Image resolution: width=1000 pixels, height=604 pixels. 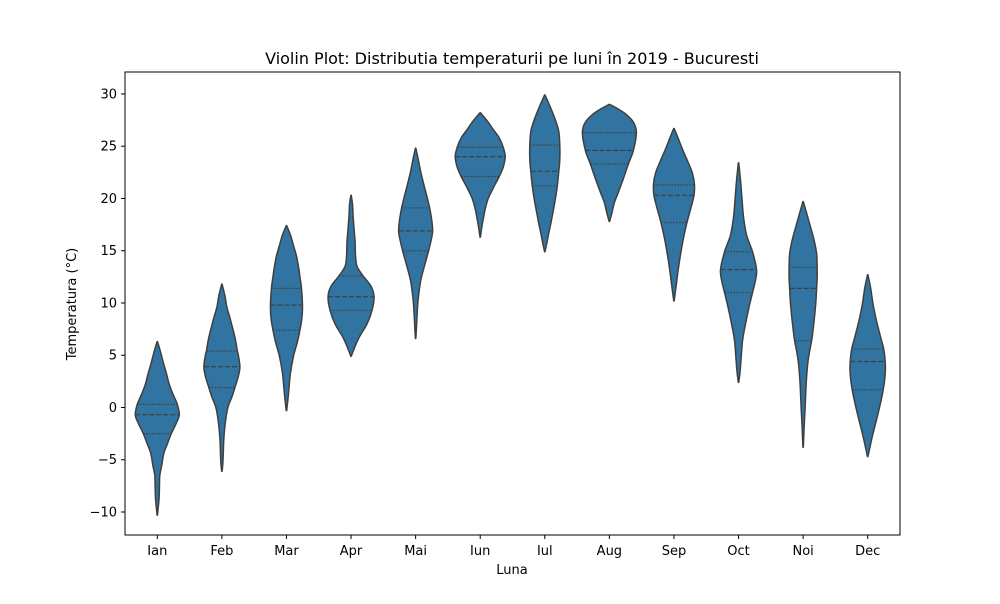 What do you see at coordinates (108, 199) in the screenshot?
I see `y-tick-label: 20` at bounding box center [108, 199].